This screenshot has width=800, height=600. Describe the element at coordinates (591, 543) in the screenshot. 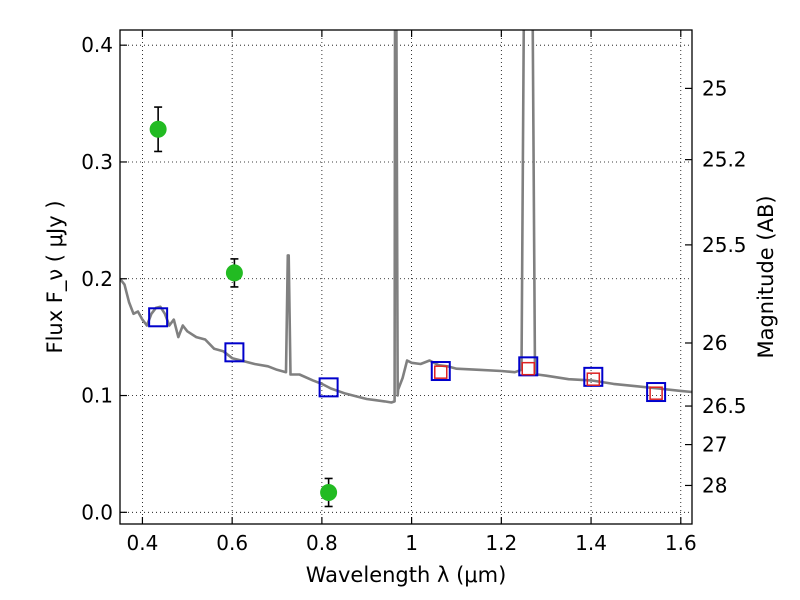

I see `x-tick-label: 1.4` at that location.